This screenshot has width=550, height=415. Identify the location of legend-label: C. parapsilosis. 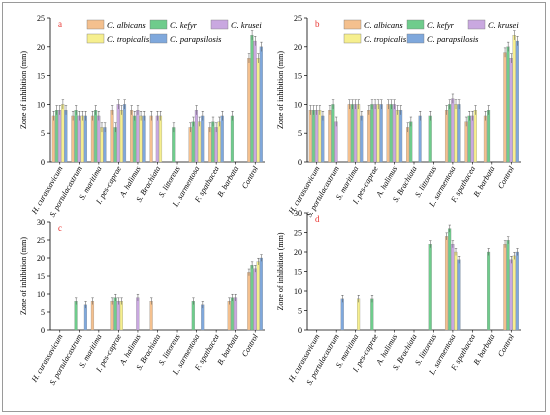
(196, 39).